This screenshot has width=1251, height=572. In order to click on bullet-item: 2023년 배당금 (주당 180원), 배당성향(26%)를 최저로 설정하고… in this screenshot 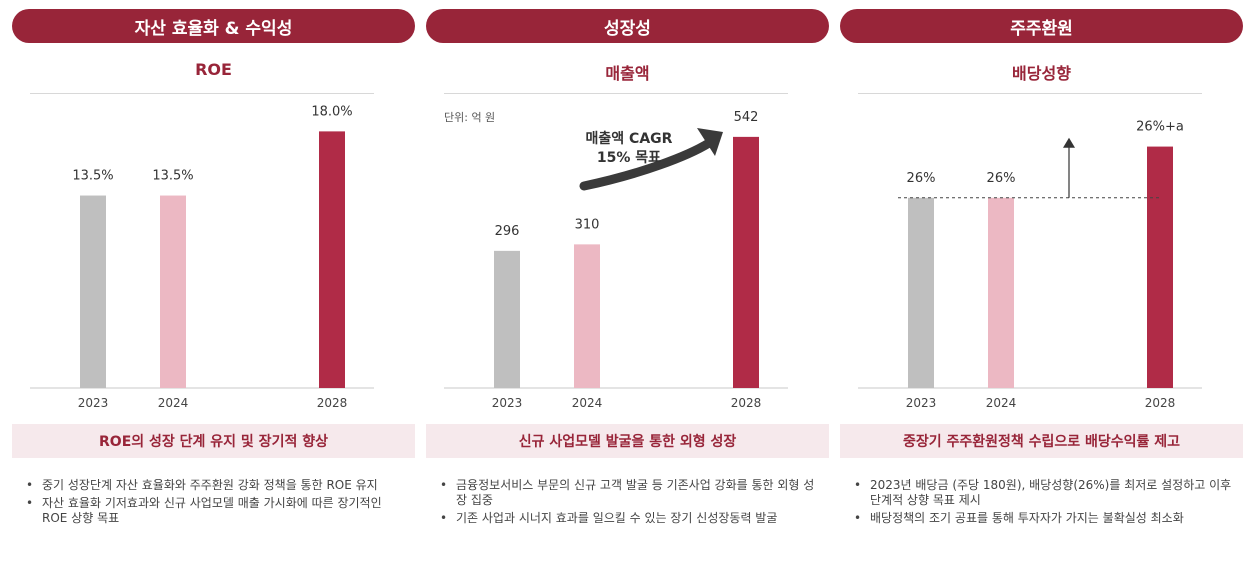, I will do `click(1044, 493)`.